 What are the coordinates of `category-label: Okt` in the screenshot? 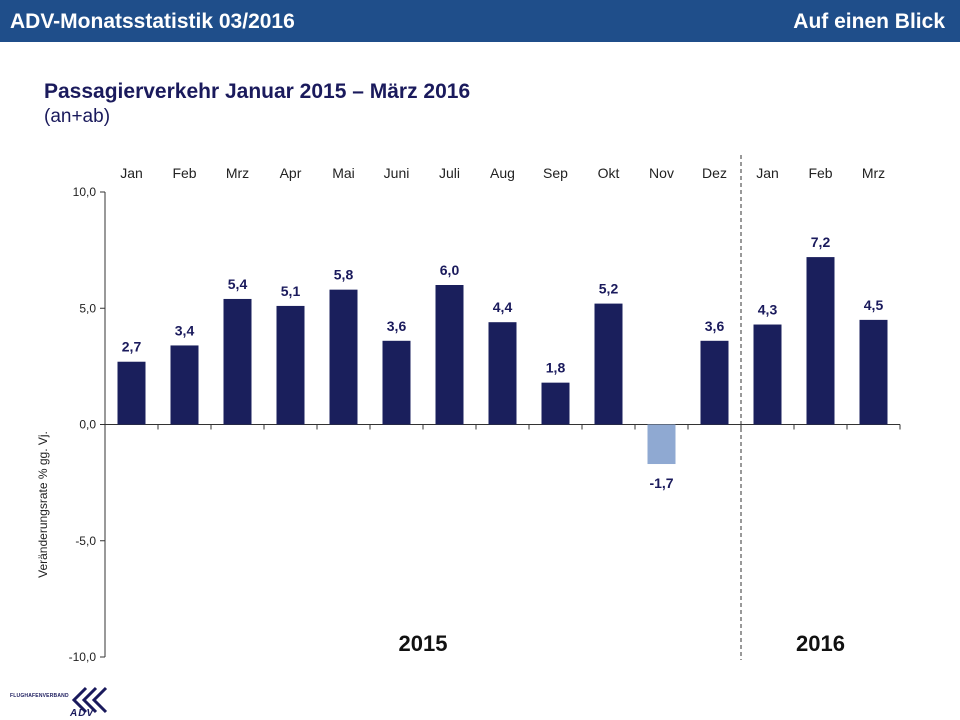 It's located at (609, 173).